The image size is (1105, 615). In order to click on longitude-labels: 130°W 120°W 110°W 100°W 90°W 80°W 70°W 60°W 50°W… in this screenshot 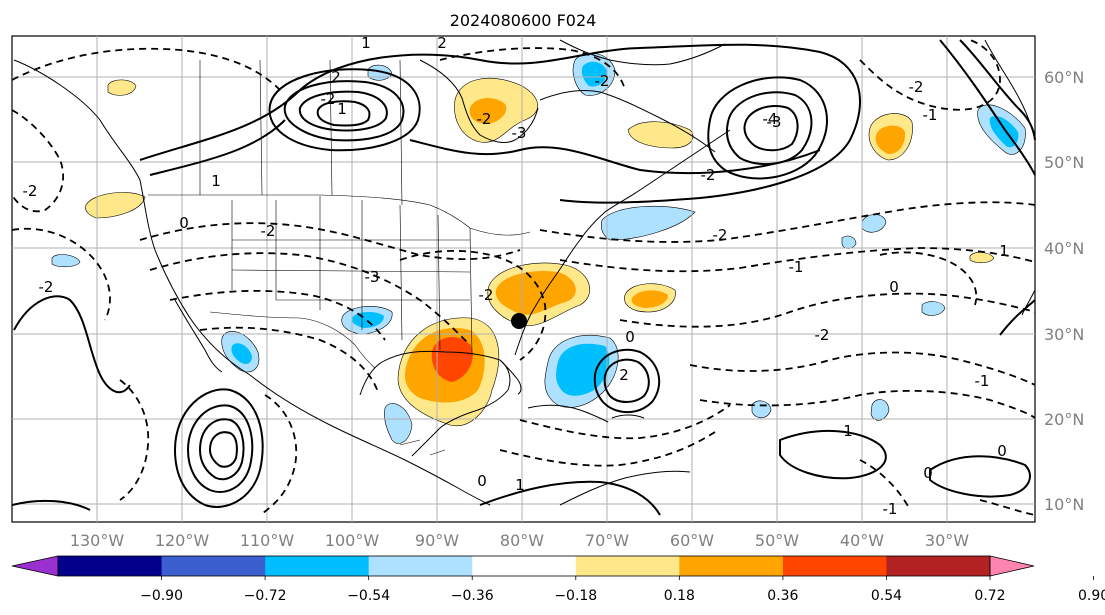, I will do `click(519, 540)`.